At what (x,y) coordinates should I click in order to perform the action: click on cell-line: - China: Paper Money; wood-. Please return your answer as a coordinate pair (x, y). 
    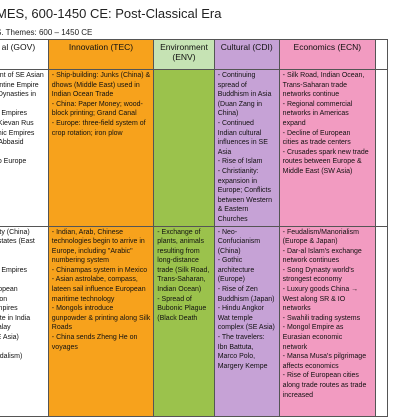
    Looking at the image, I should click on (97, 104).